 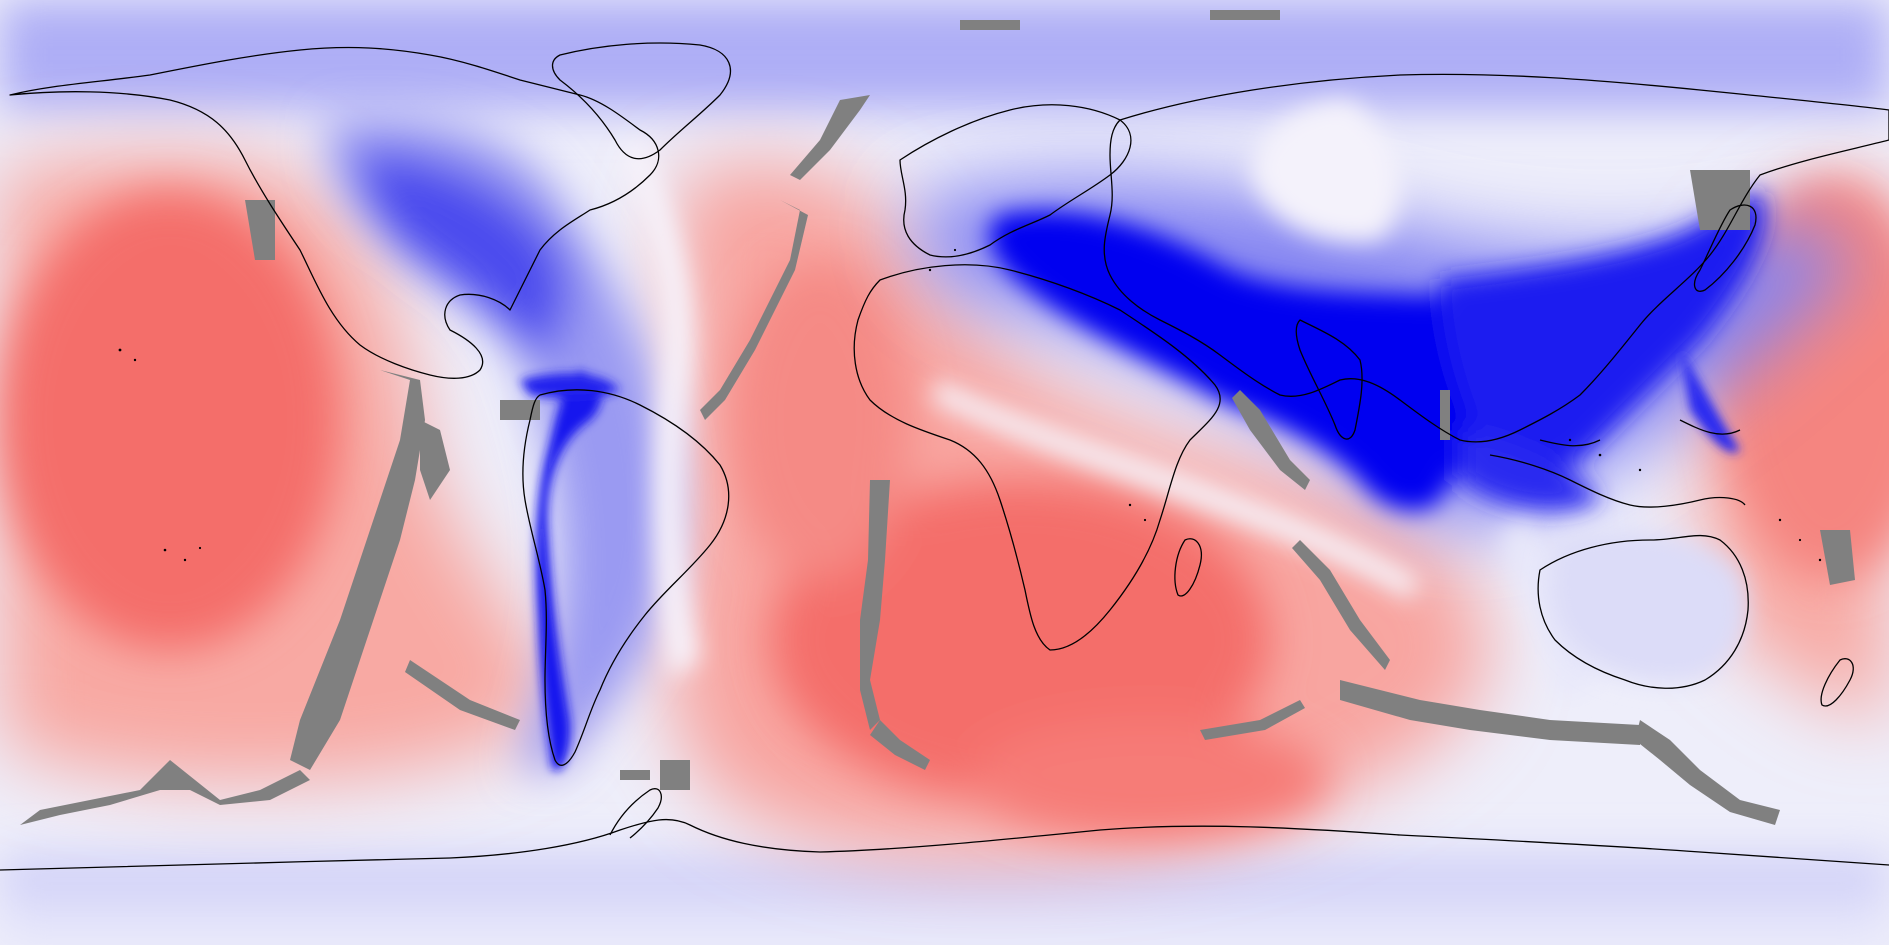 What do you see at coordinates (500, 444) in the screenshot?
I see `americas-blue-corridor` at bounding box center [500, 444].